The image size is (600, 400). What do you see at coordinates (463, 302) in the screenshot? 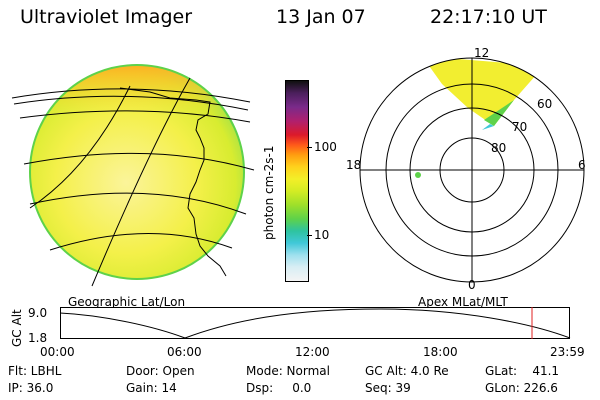
I see `polar-map-label: Apex MLat/MLT` at bounding box center [463, 302].